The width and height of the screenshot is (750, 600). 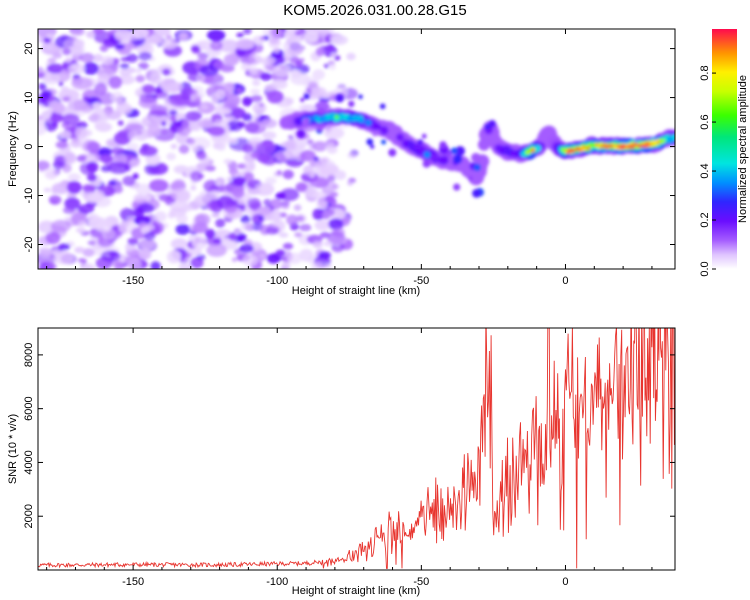 What do you see at coordinates (705, 268) in the screenshot?
I see `colorbar-tick-label: 0.0` at bounding box center [705, 268].